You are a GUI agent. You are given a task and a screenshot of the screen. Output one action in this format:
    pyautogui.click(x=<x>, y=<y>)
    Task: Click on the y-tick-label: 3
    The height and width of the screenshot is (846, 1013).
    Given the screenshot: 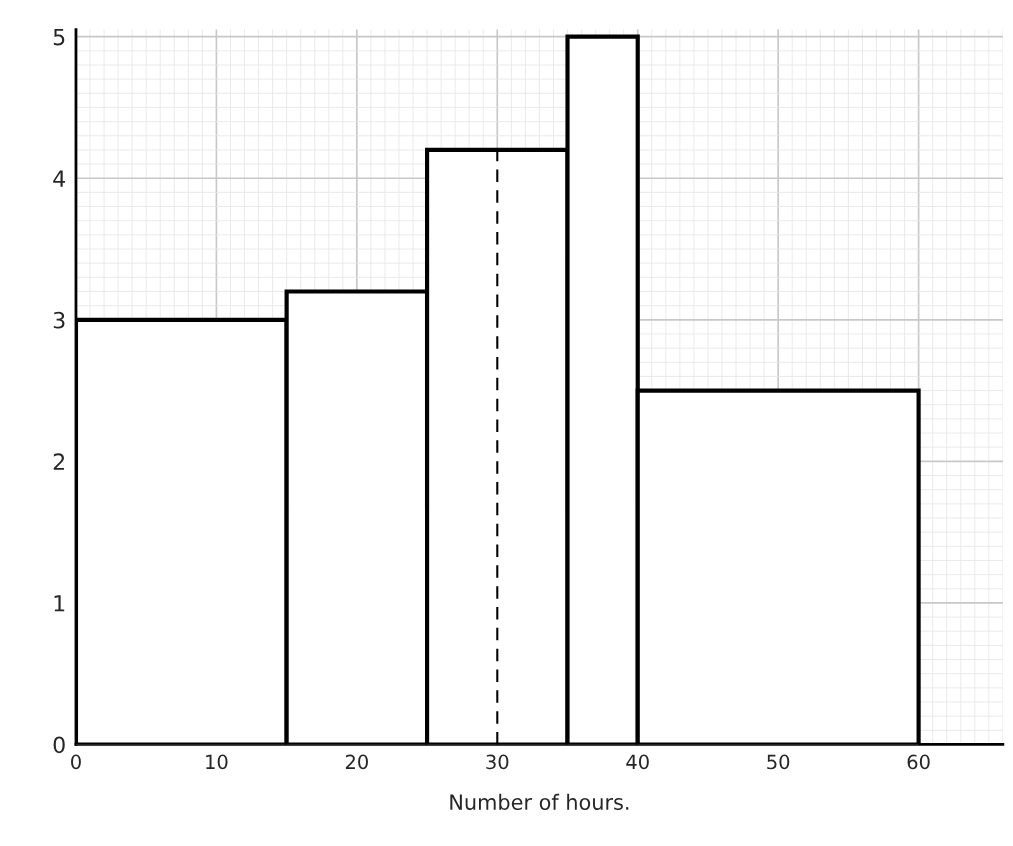 What is the action you would take?
    pyautogui.click(x=59, y=320)
    